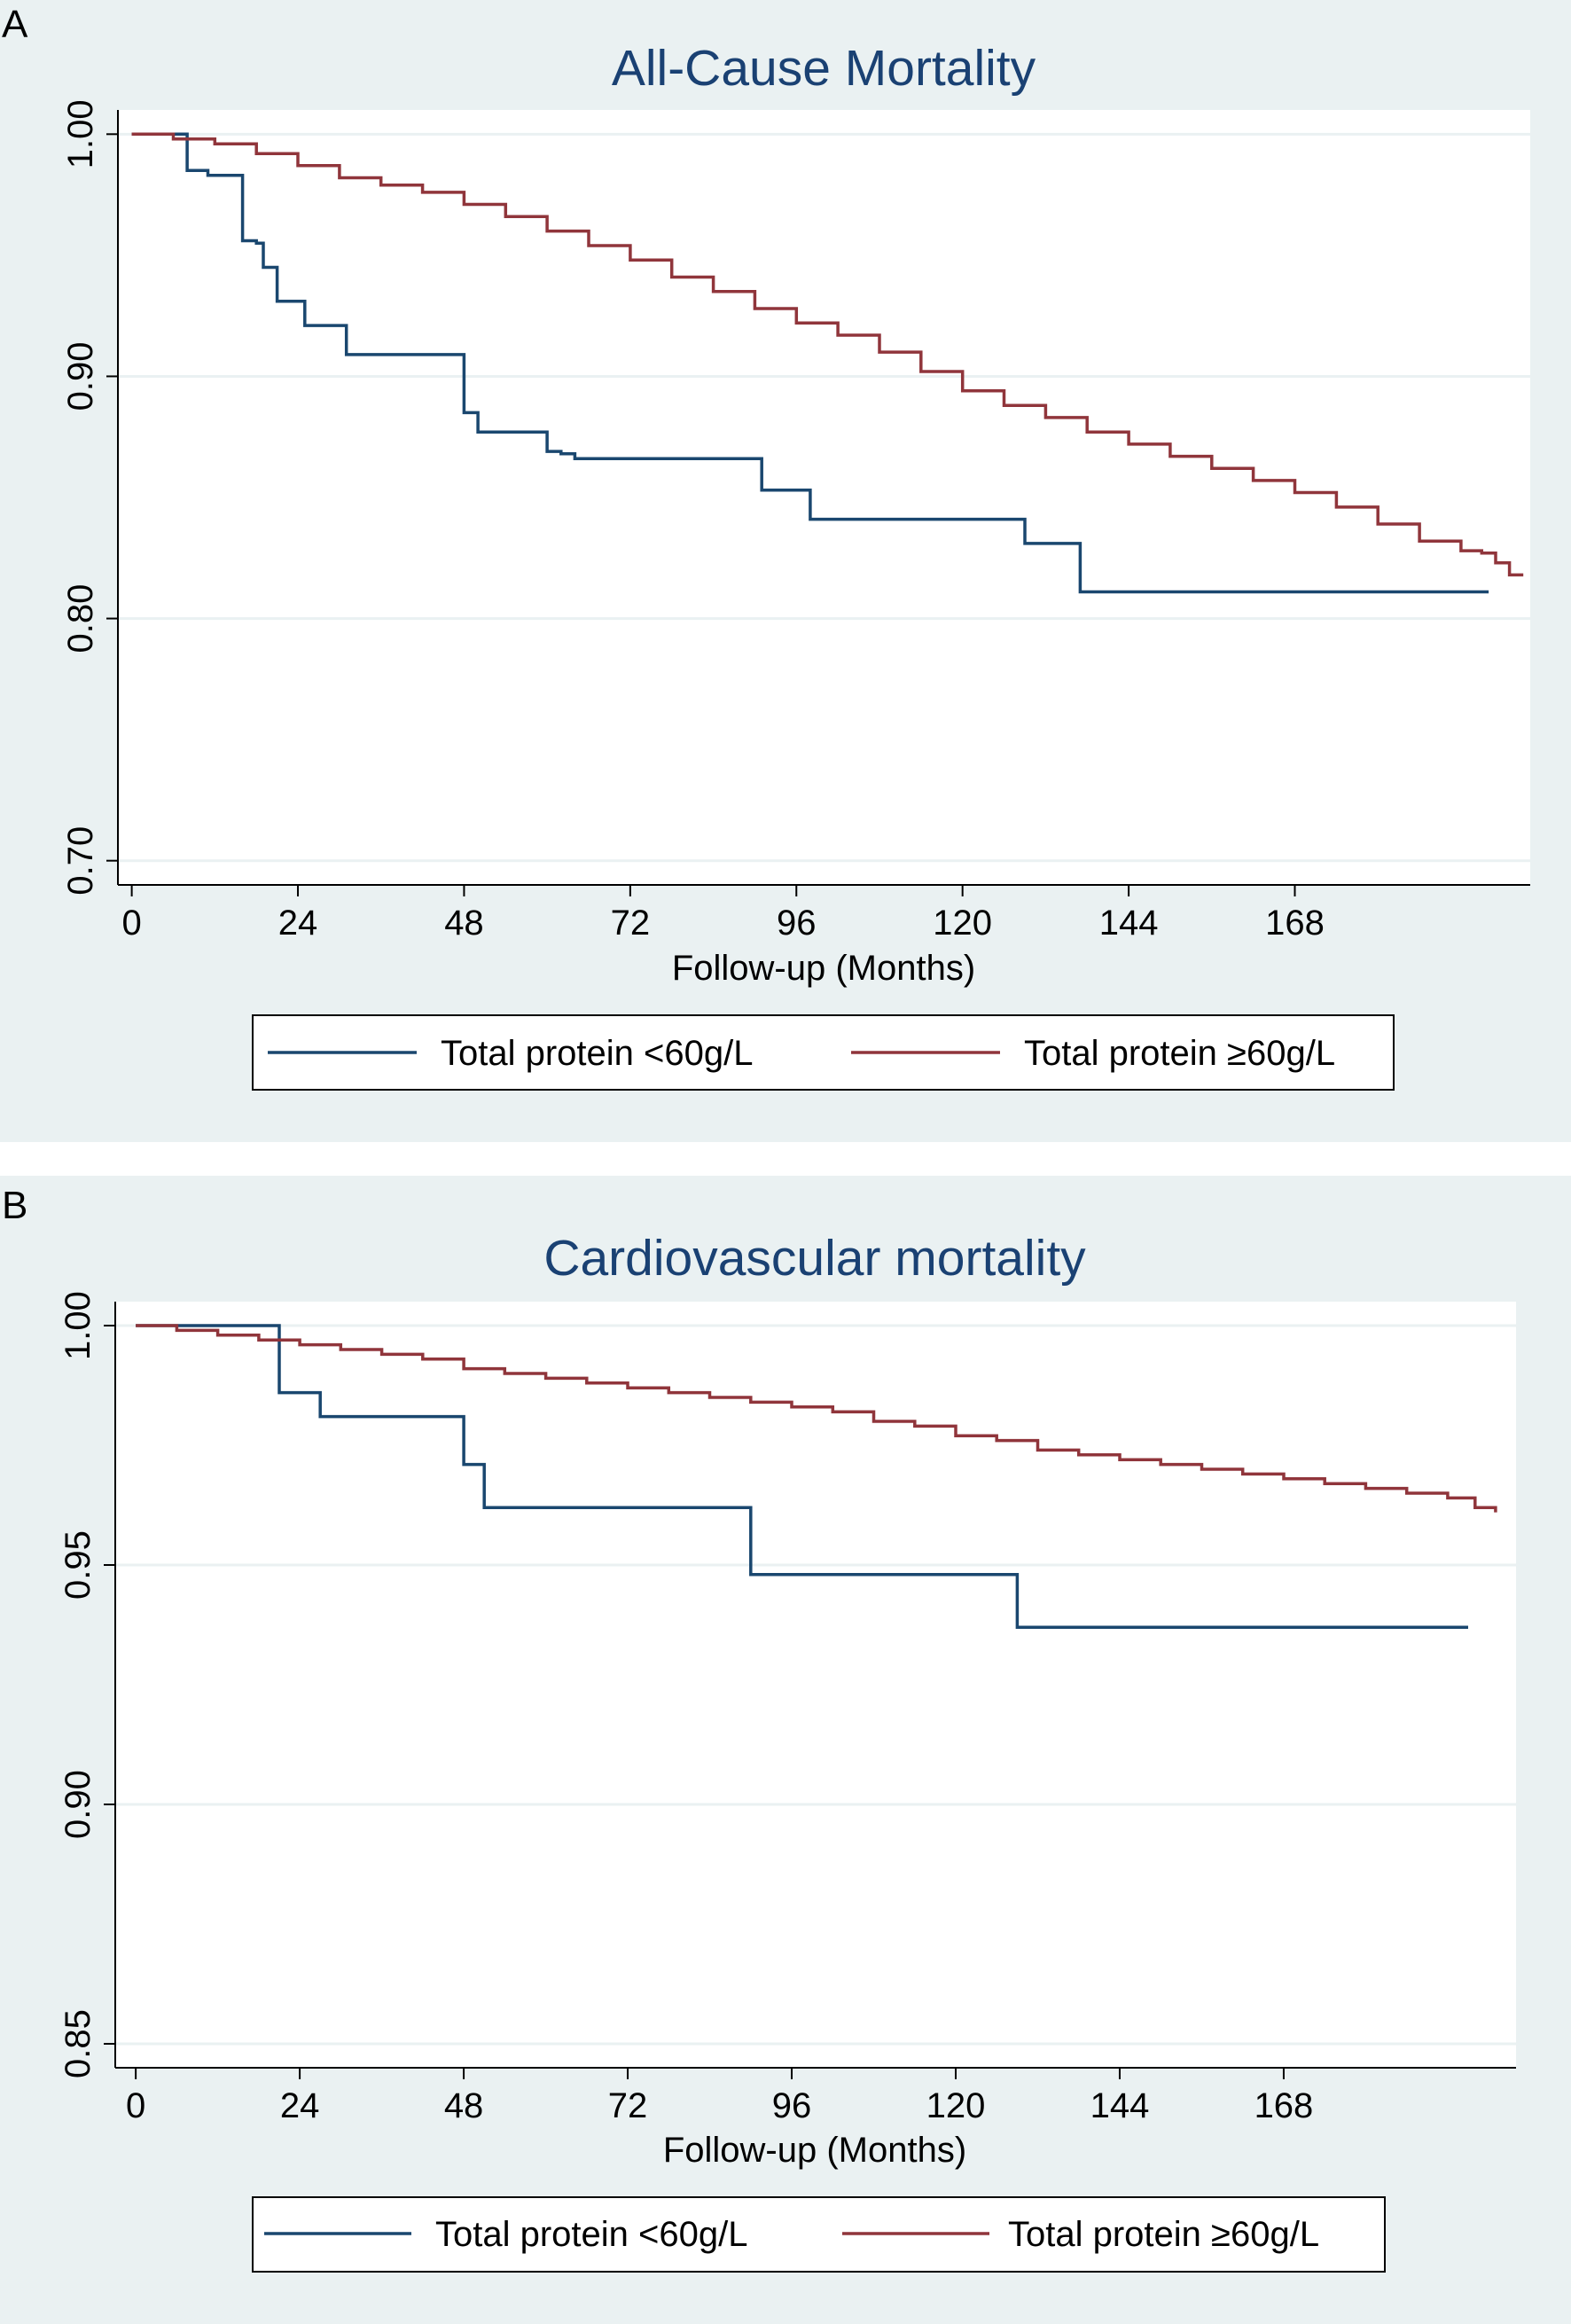 The image size is (1571, 2324). I want to click on panel-a-x-tick-label-2: 48, so click(464, 923).